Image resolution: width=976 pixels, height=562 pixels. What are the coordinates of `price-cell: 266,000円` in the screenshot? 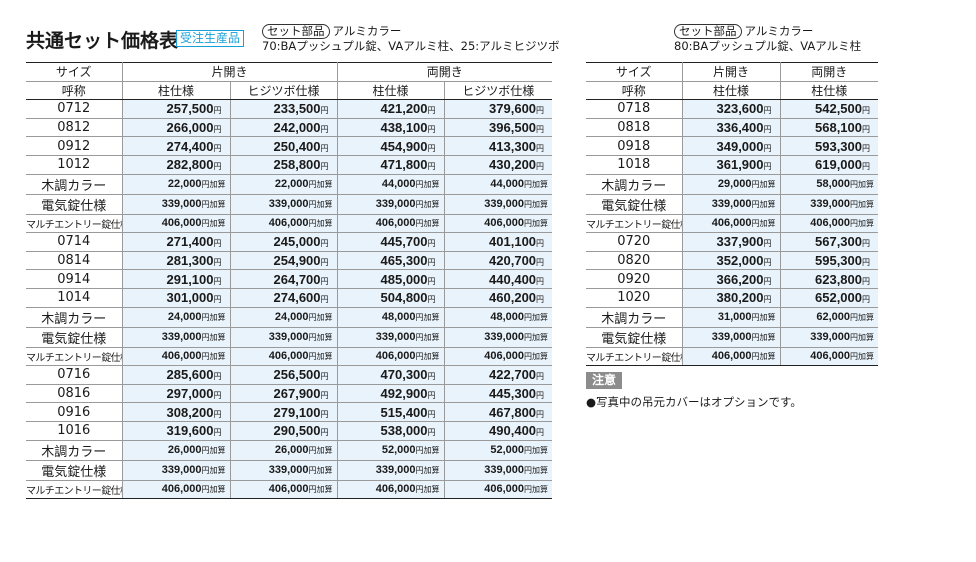 It's located at (176, 128).